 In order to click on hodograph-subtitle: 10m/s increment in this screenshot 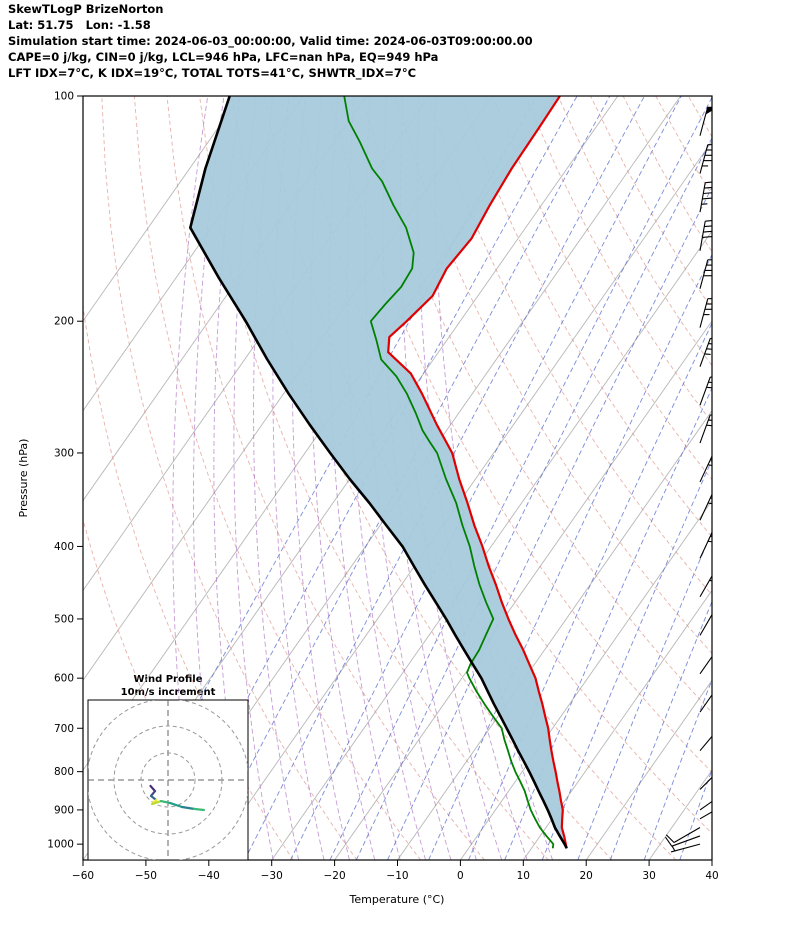, I will do `click(168, 692)`.